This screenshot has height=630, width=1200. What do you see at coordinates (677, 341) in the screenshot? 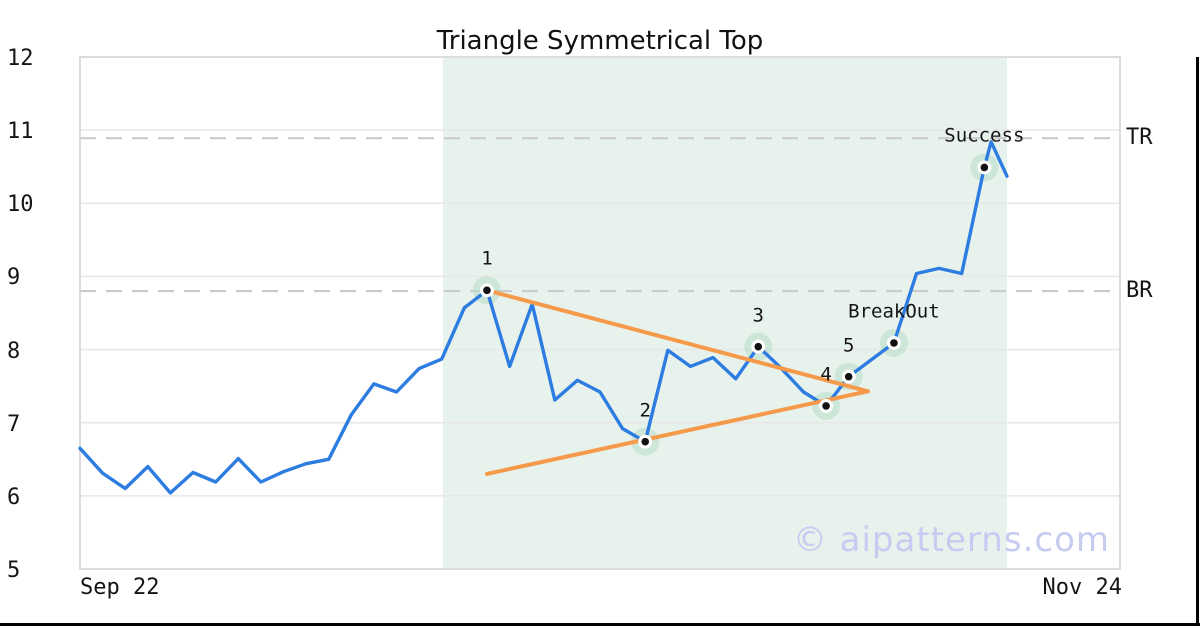
I see `upper-trendline` at bounding box center [677, 341].